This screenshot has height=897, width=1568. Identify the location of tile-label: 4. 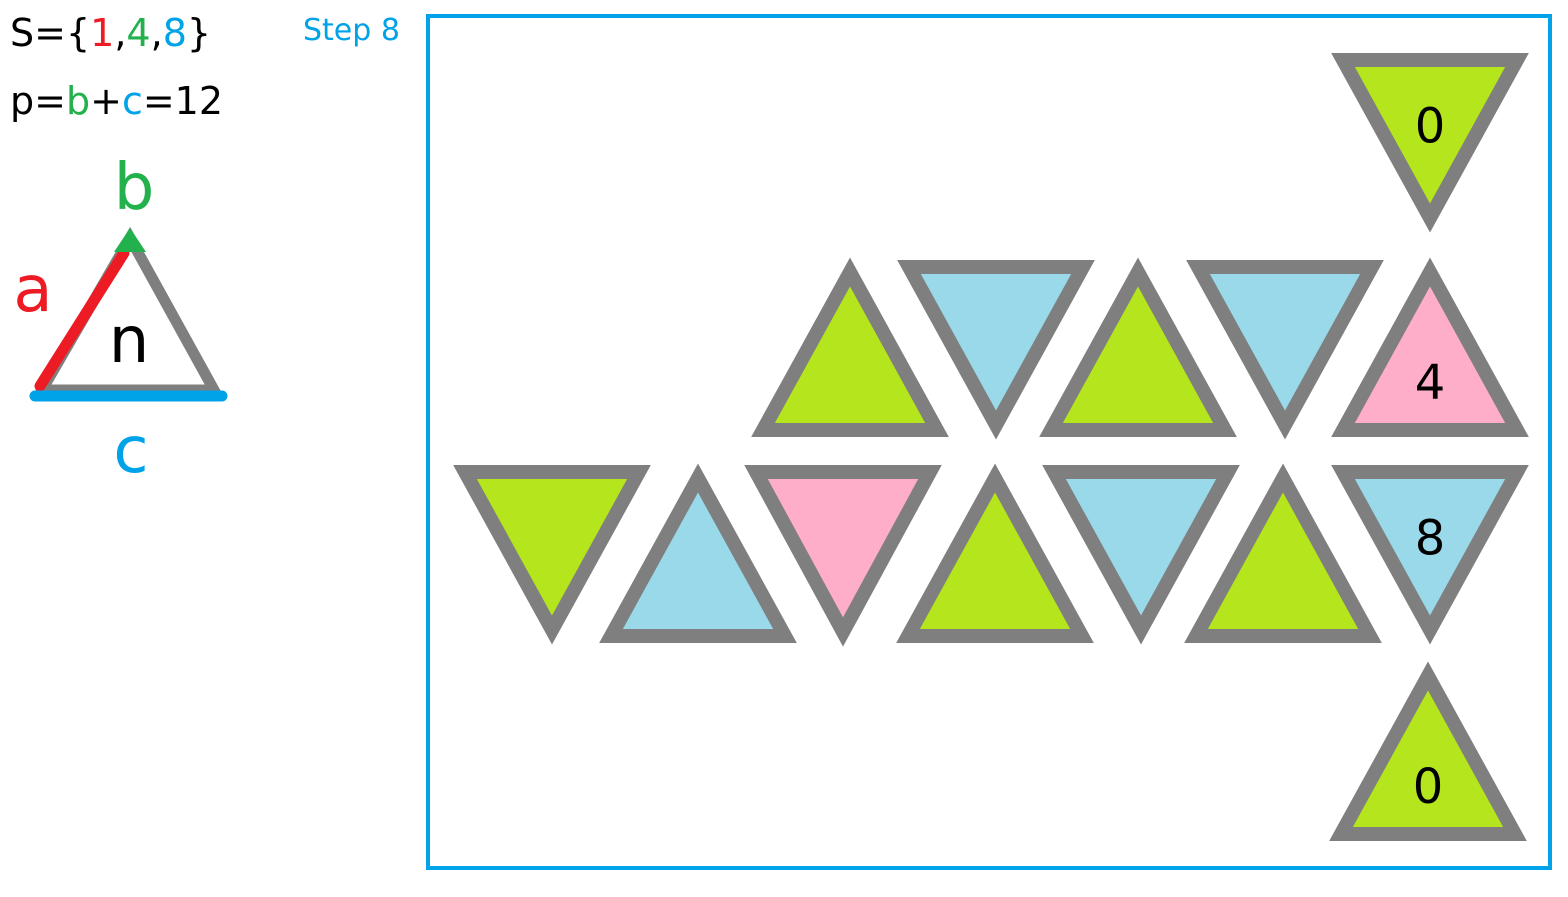
(1430, 383).